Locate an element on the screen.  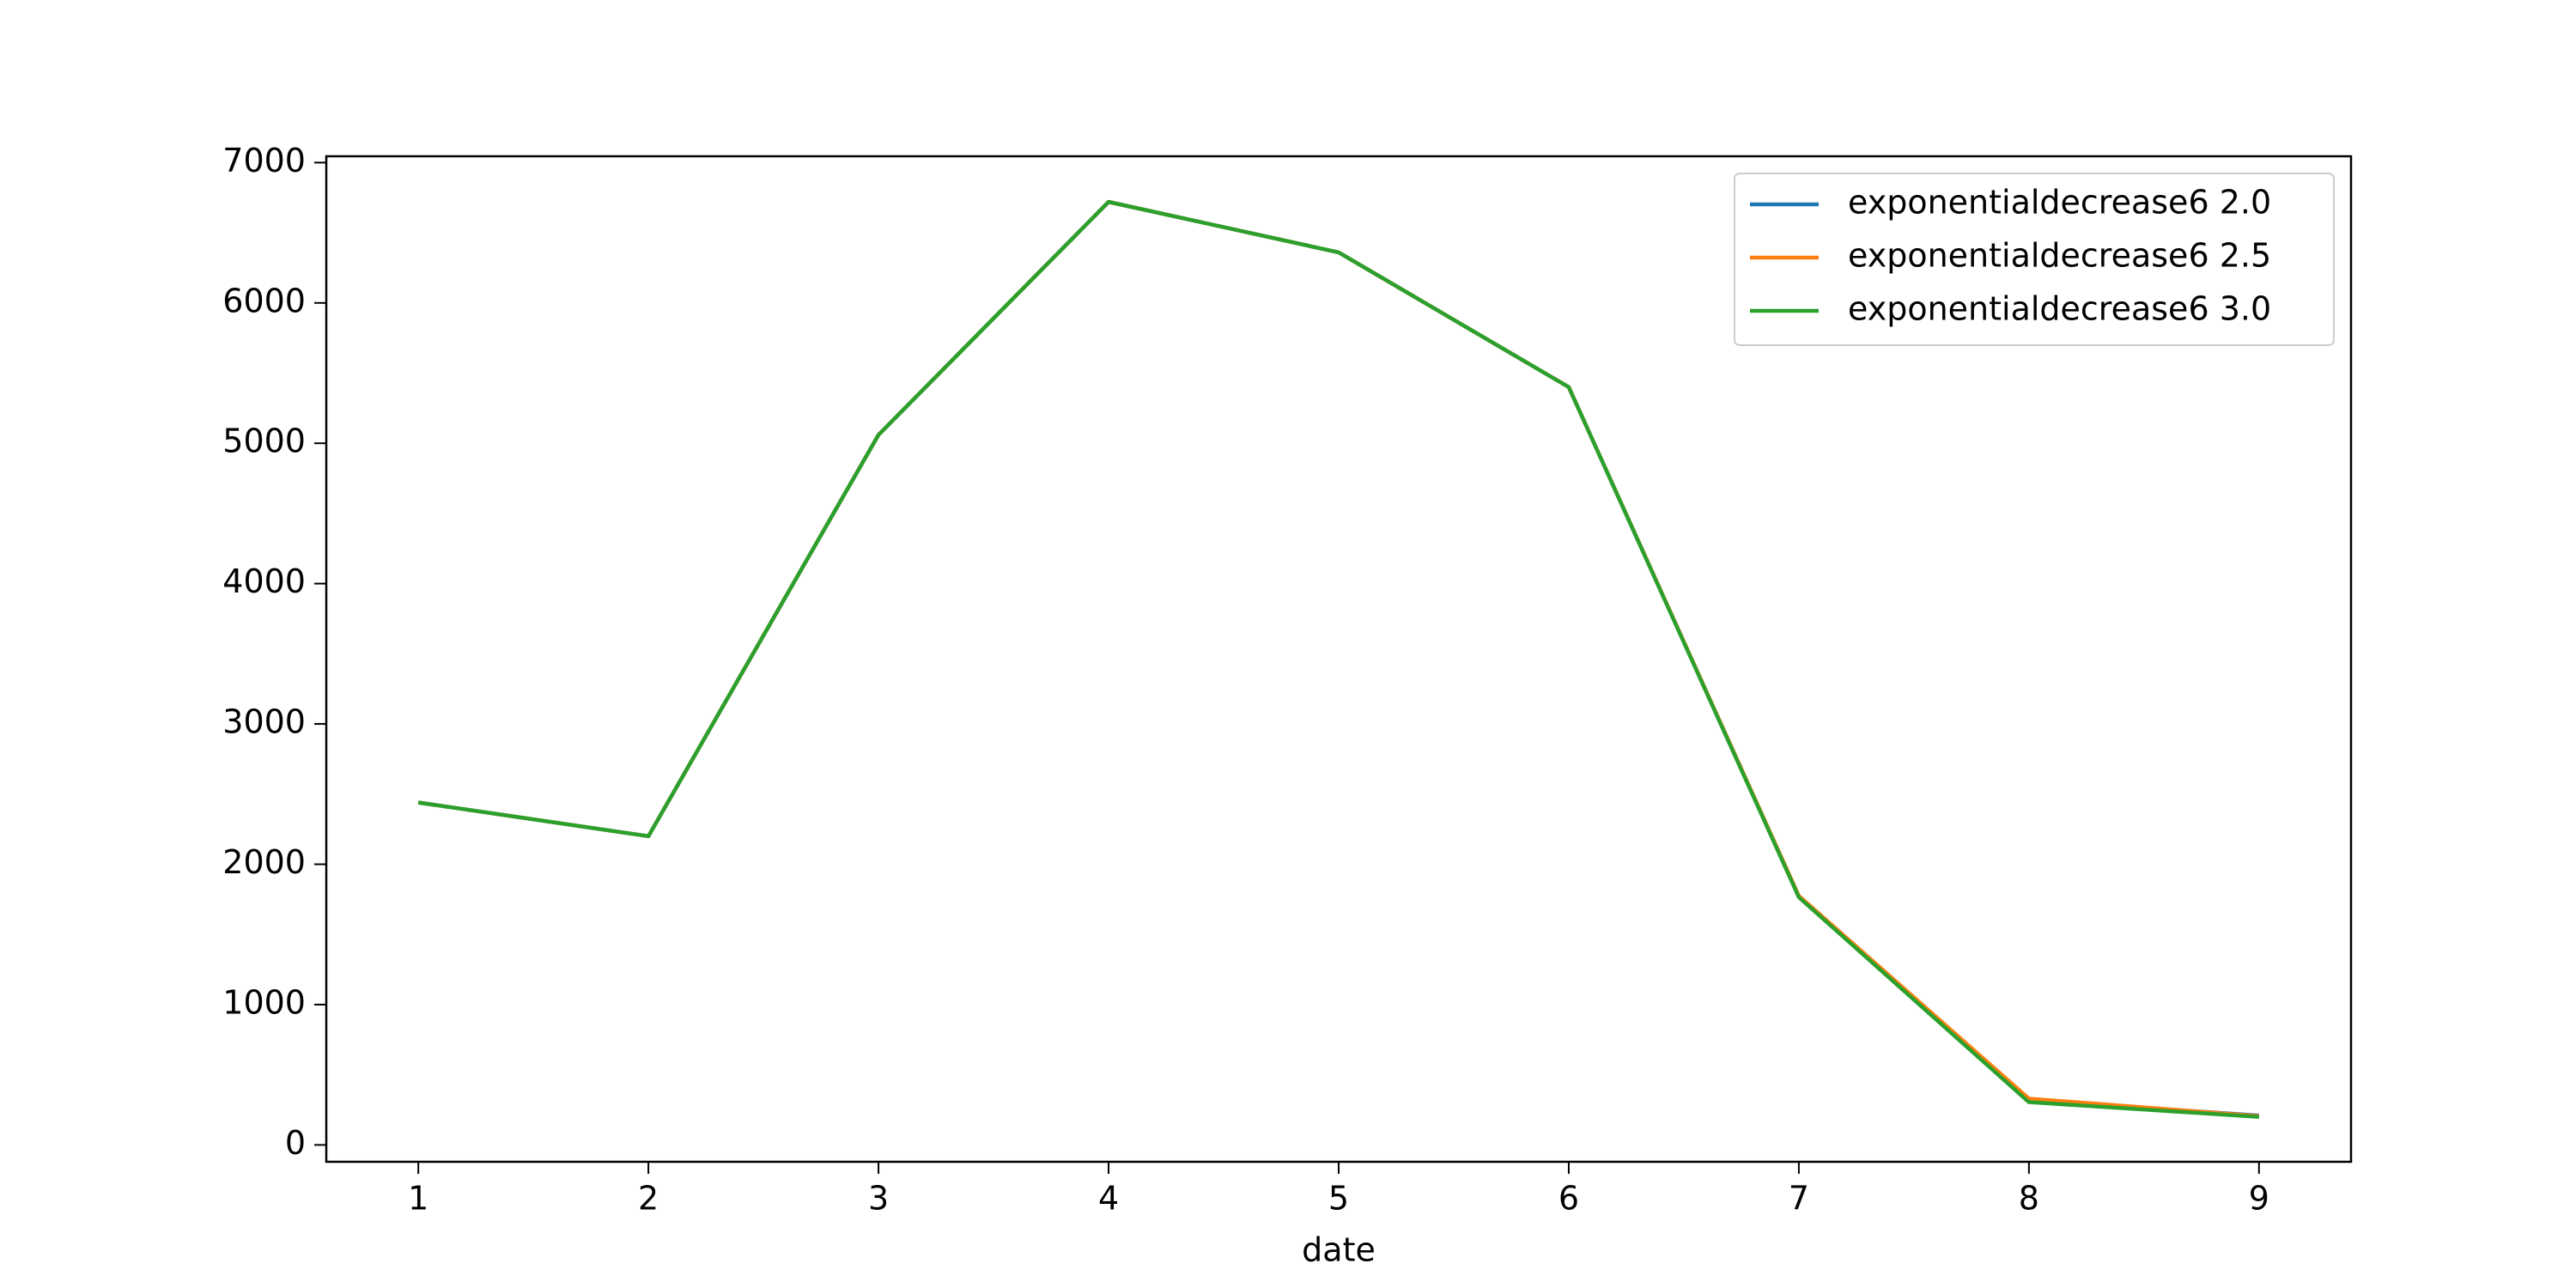
legend-label: exponentialdecrease6 2.0 is located at coordinates (2060, 203).